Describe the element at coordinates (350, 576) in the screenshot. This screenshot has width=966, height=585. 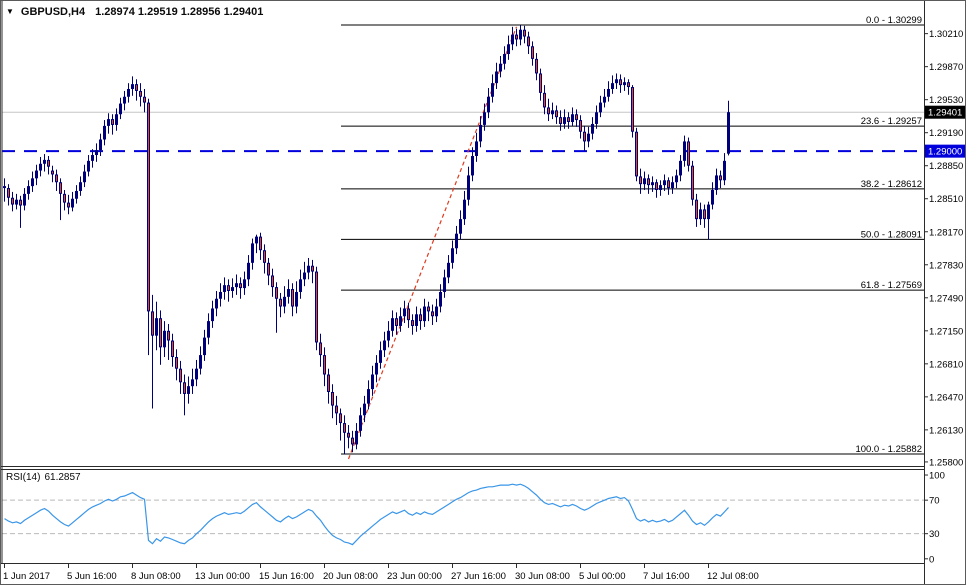
I see `time-tick-label: 20 Jun 08:00` at that location.